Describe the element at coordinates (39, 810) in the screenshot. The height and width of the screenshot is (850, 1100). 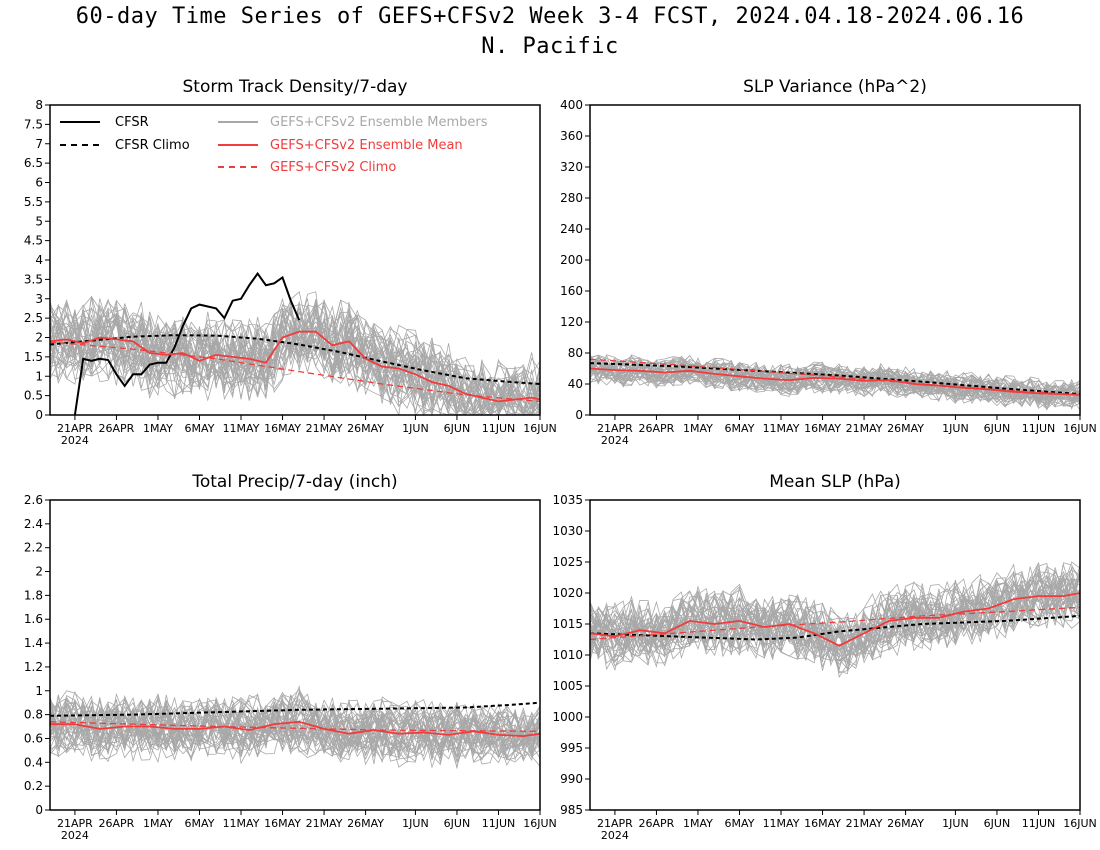
I see `y-tick-label: 0` at that location.